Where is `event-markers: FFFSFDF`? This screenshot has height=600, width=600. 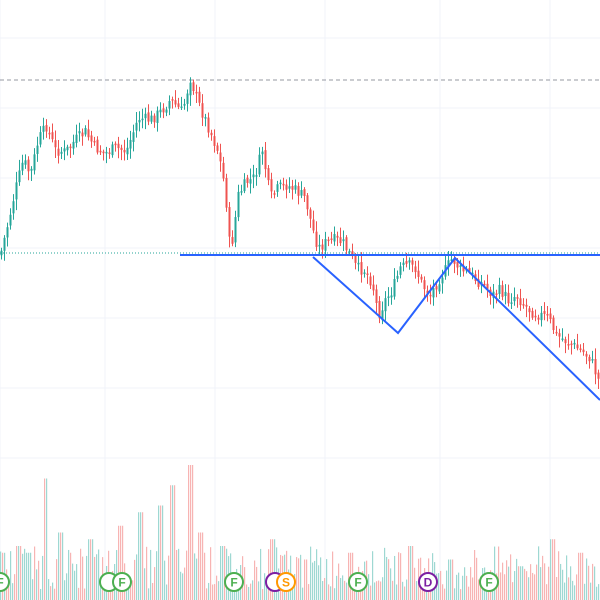
event-markers: FFFSFDF is located at coordinates (249, 582).